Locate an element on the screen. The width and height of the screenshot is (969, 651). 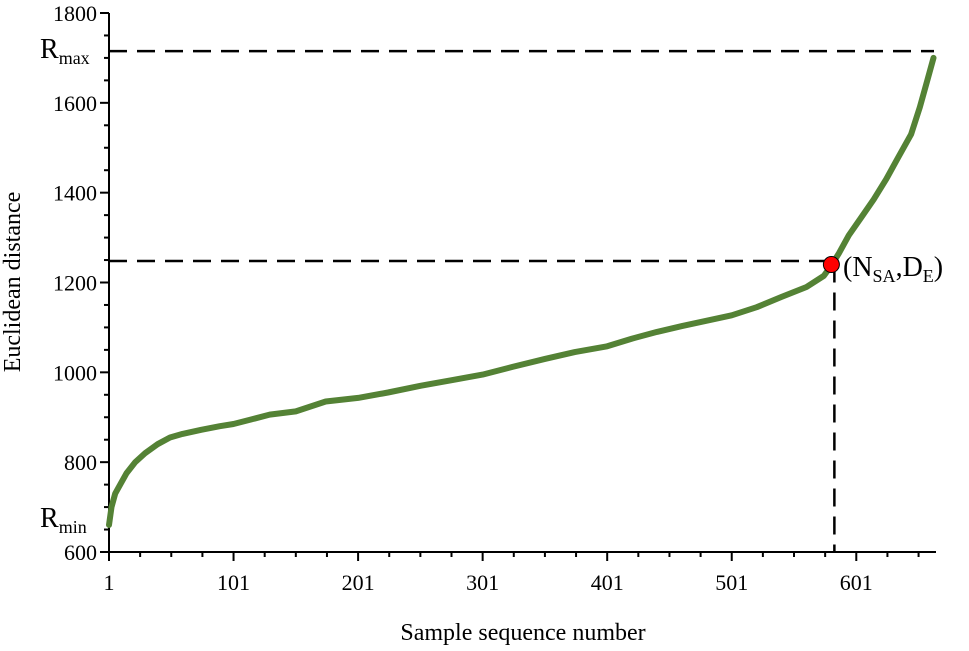
y-tick-label: 1200 is located at coordinates (75, 283).